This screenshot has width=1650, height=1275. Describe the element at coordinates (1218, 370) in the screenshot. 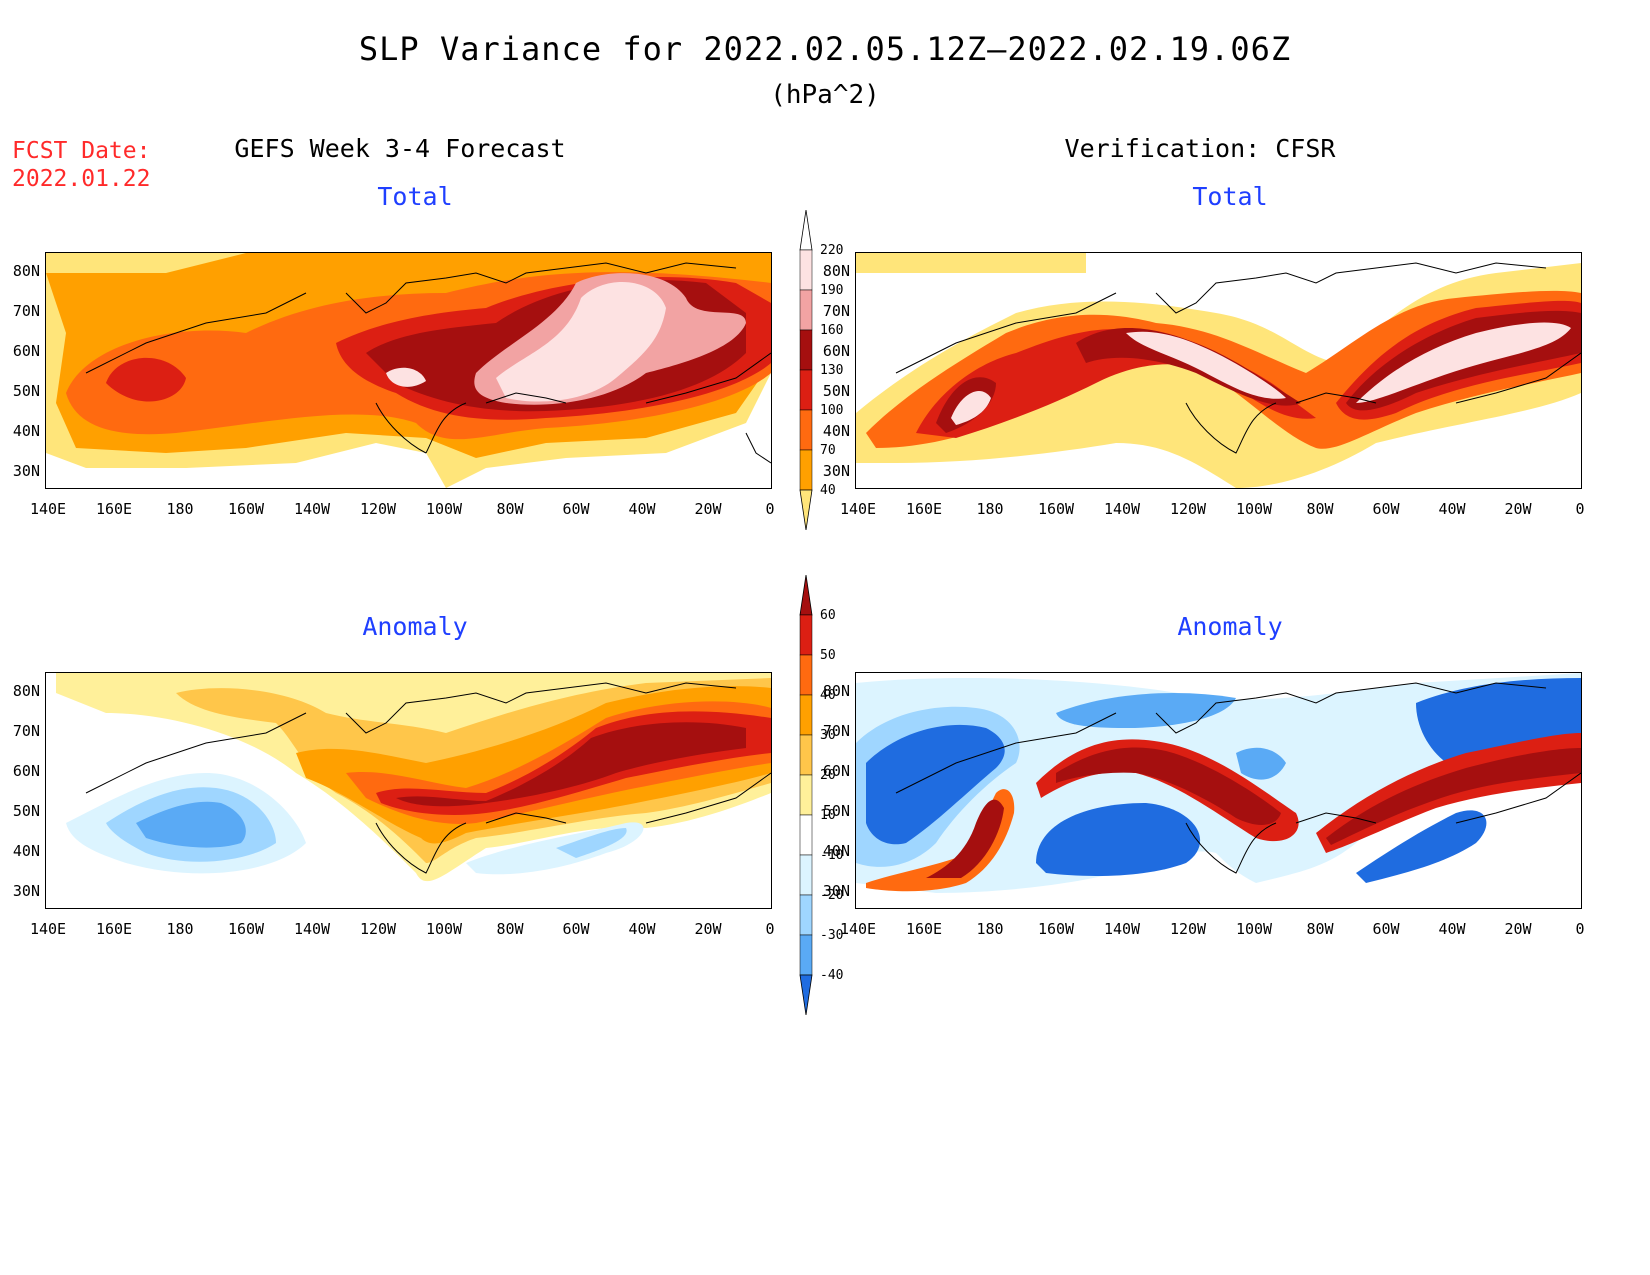

I see `verification-total-map` at that location.